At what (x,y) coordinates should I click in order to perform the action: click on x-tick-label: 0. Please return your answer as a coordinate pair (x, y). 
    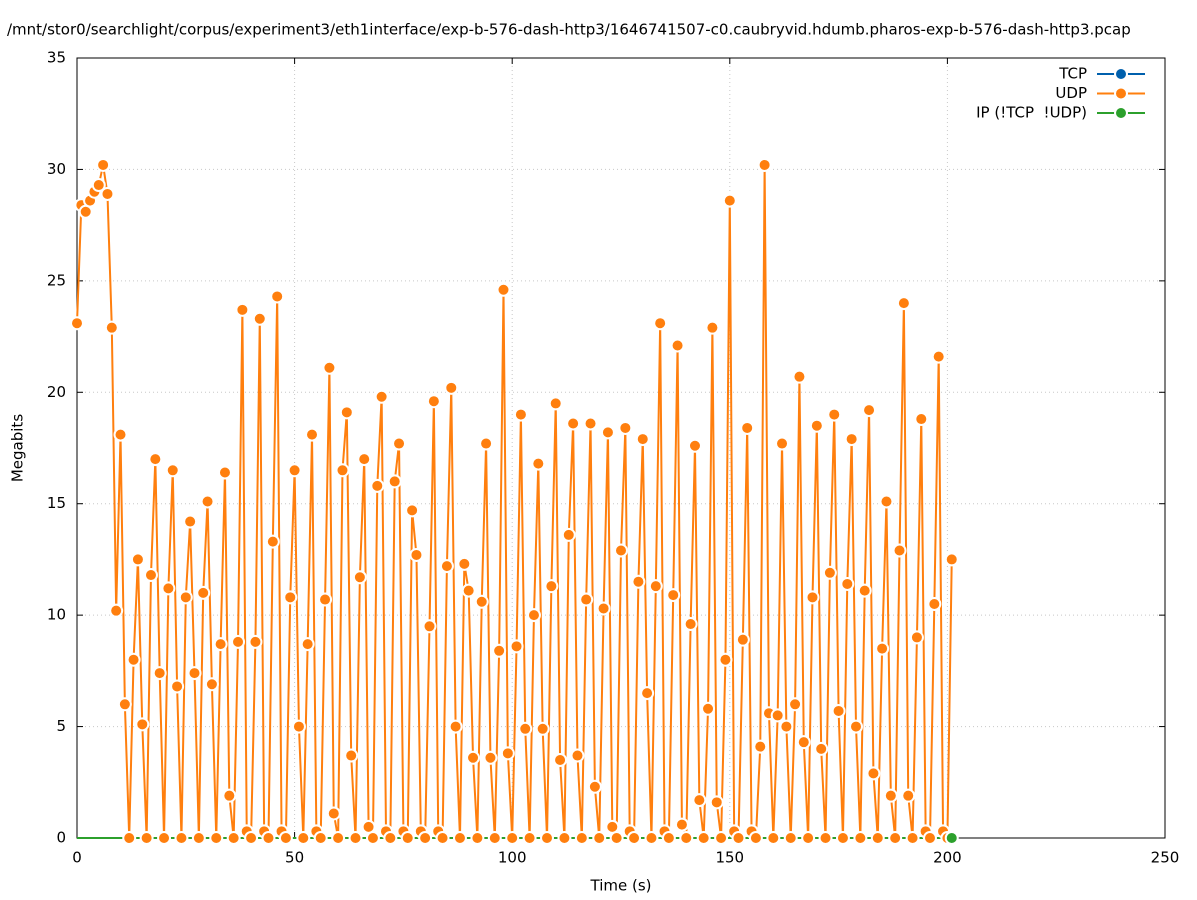
    Looking at the image, I should click on (77, 858).